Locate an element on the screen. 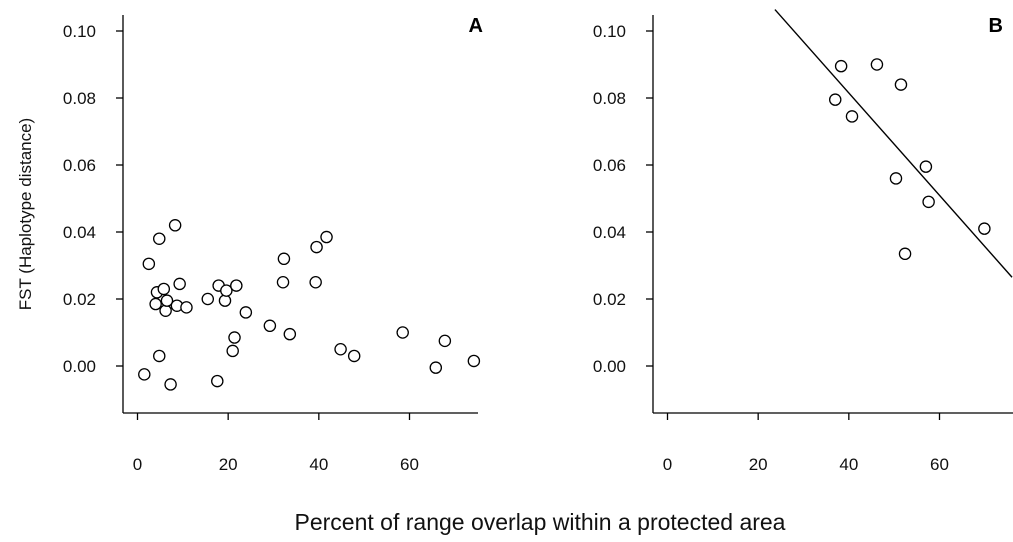 The width and height of the screenshot is (1013, 542). panel-a-x-tick-label: 40 is located at coordinates (318, 464).